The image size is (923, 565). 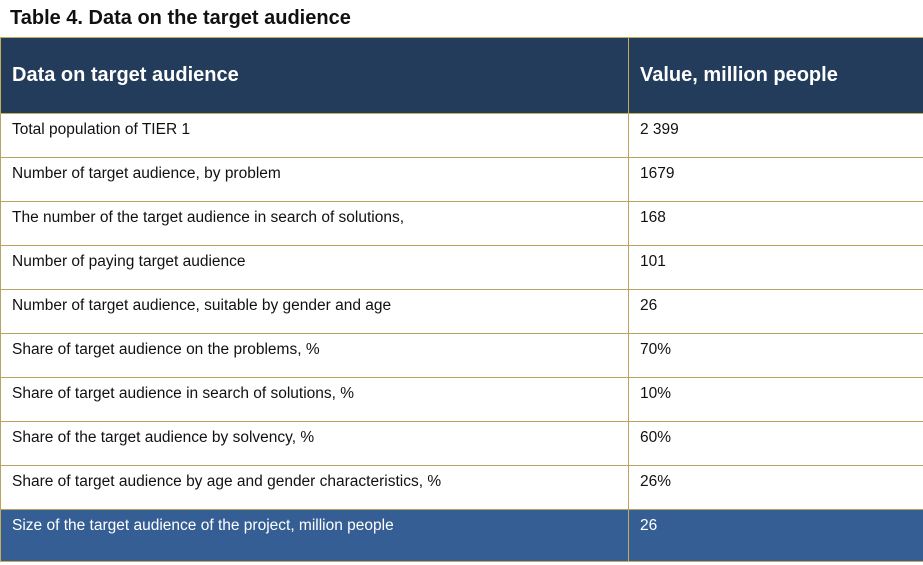 I want to click on column-header-data: Data on target audience, so click(x=314, y=75).